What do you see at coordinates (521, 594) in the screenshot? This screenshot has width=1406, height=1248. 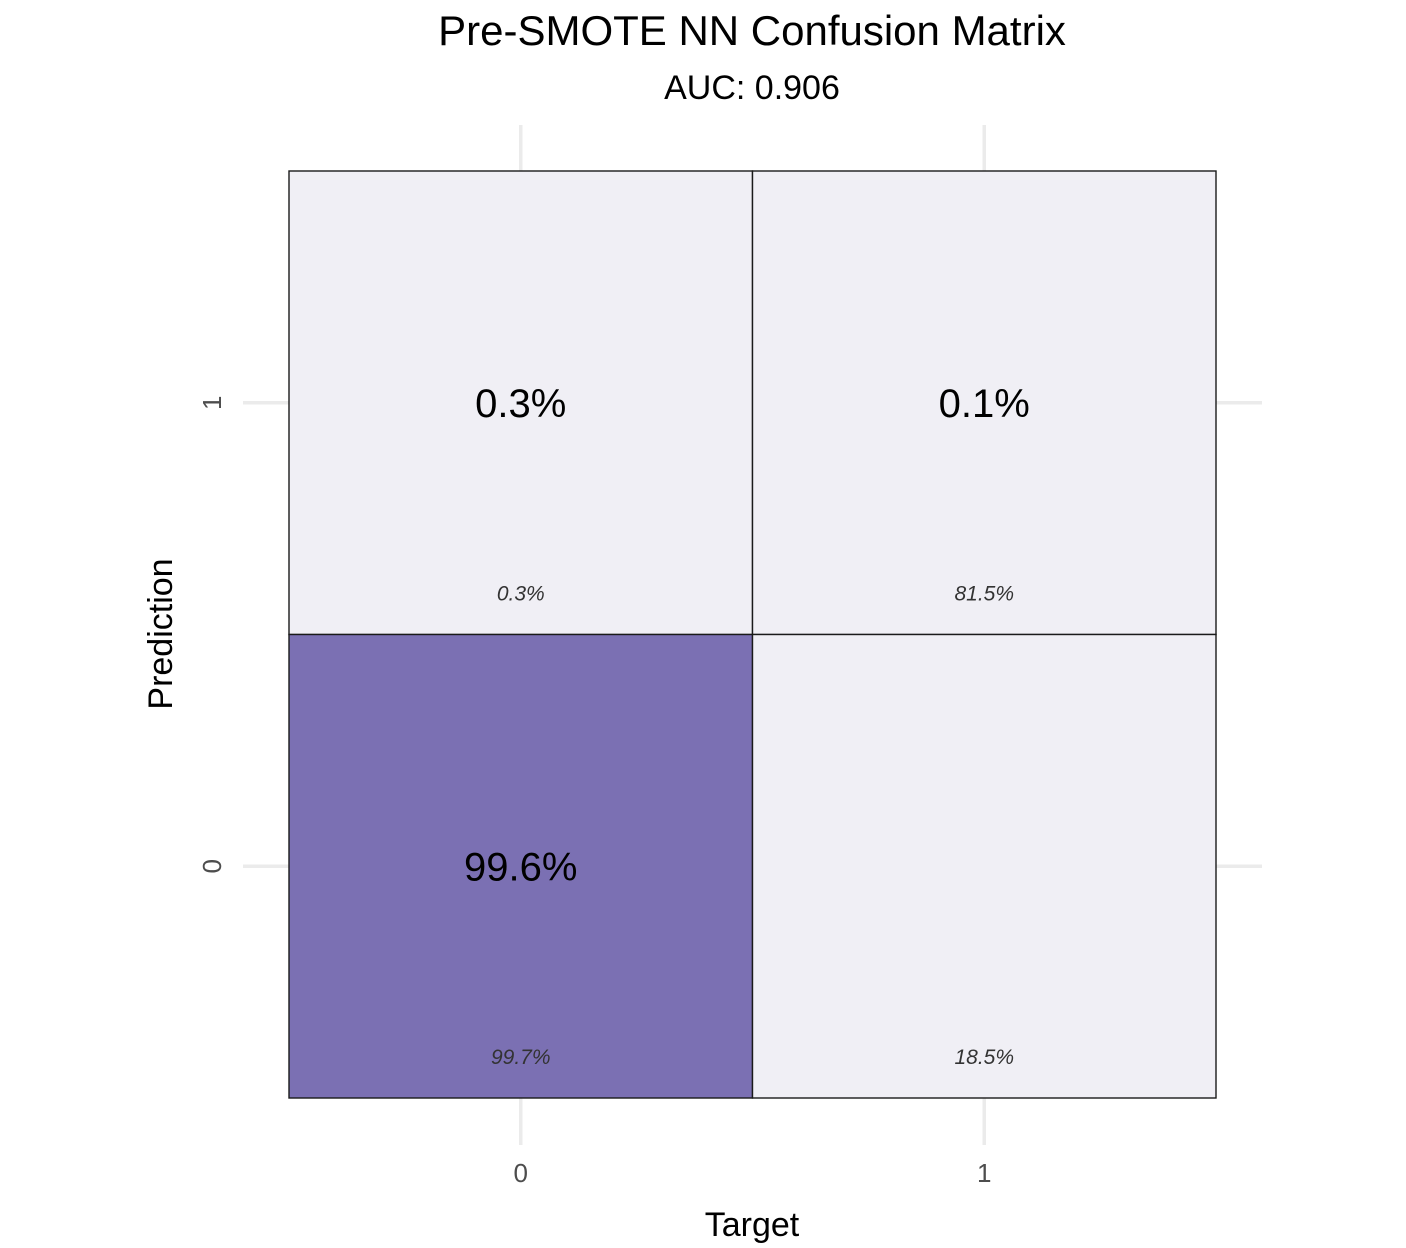 I see `cell-column-percent-label: 0.3%` at bounding box center [521, 594].